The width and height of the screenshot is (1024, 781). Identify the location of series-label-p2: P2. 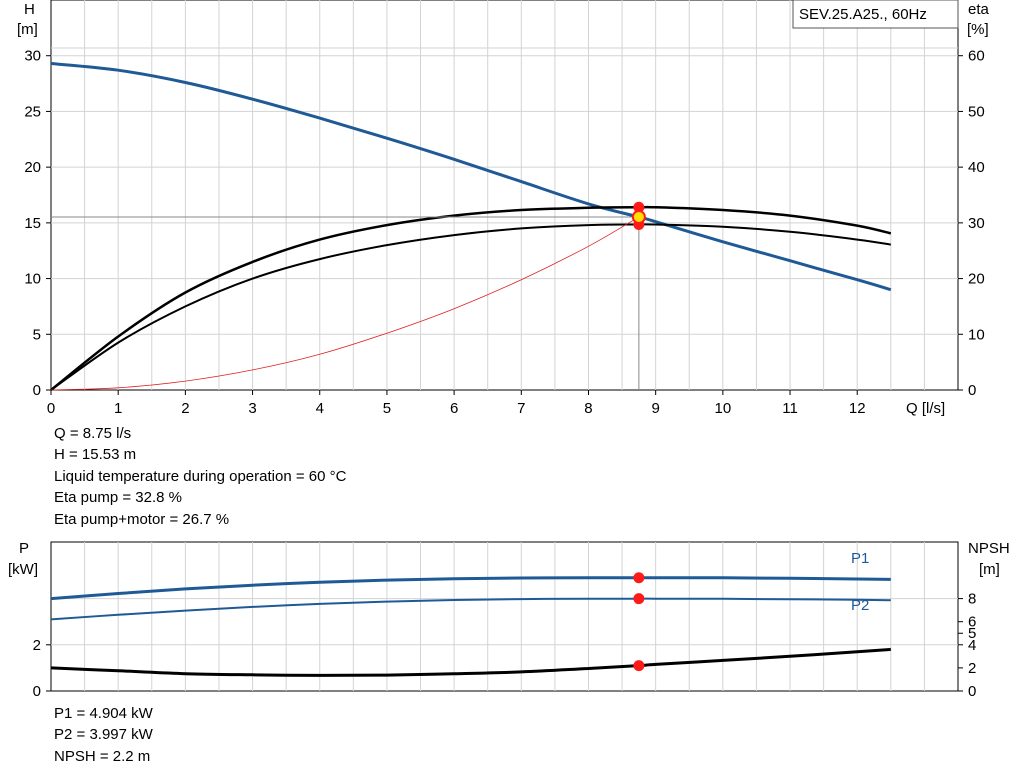
(860, 605).